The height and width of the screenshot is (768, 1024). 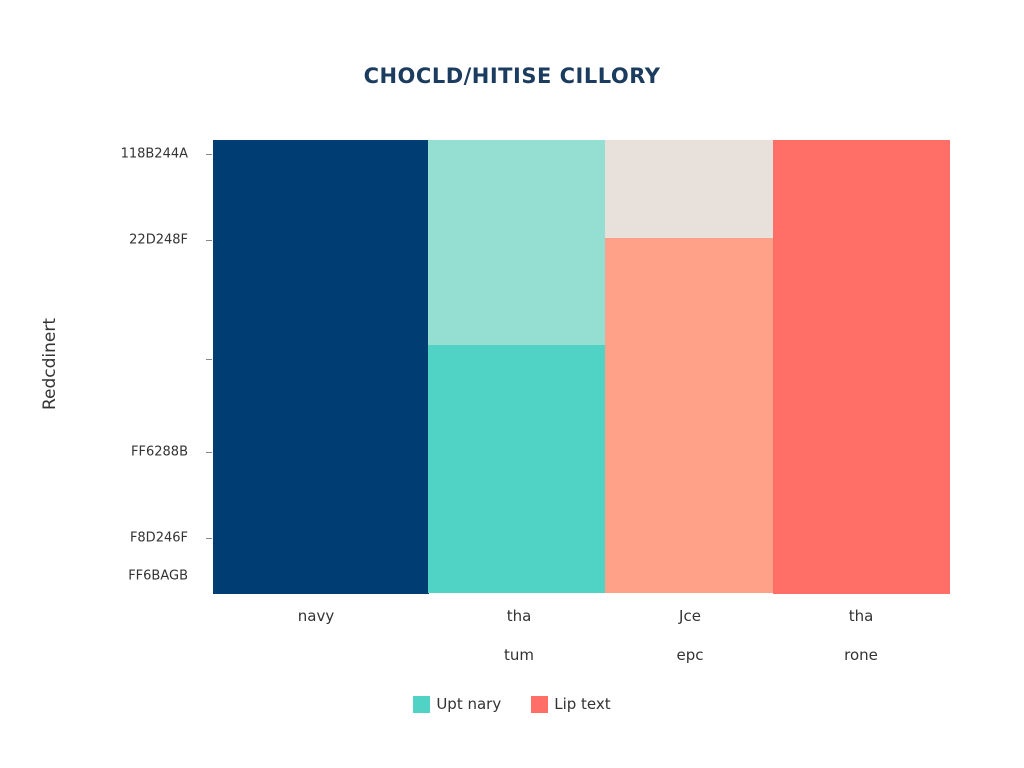 I want to click on y-tick-label: FF6288B, so click(x=159, y=452).